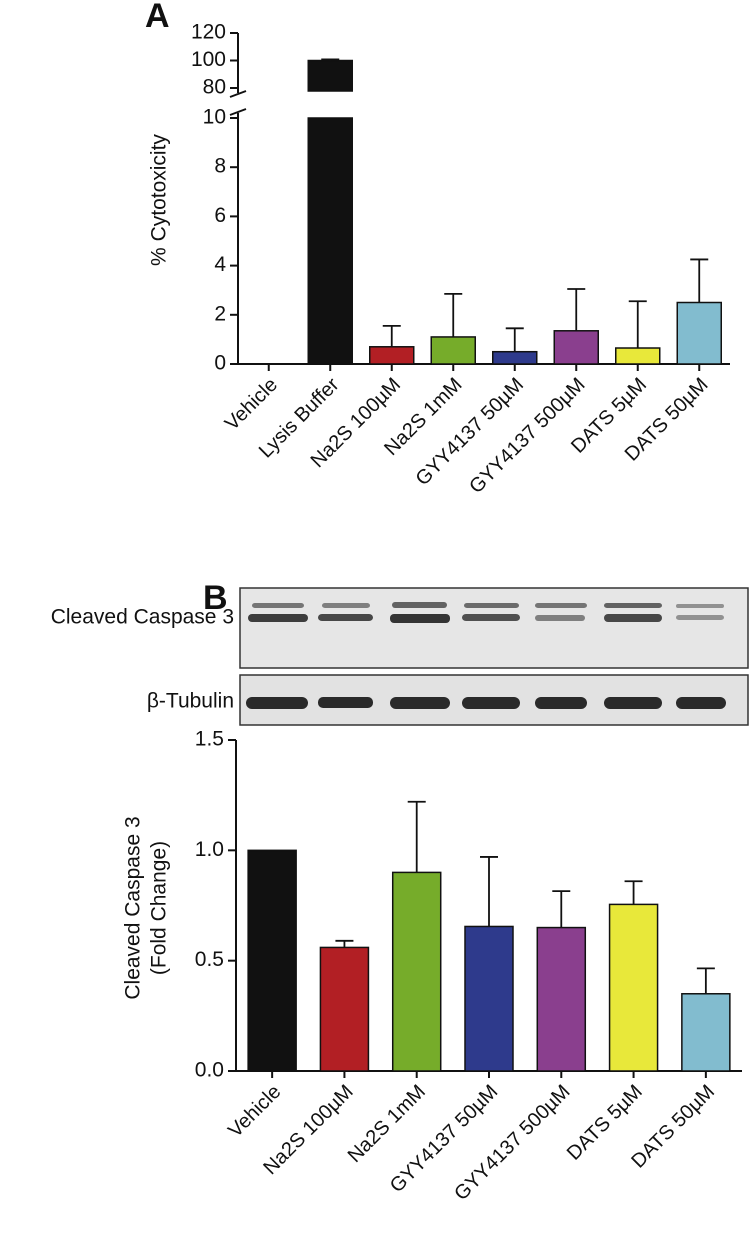  I want to click on y-tick-label: 1.0, so click(209, 849).